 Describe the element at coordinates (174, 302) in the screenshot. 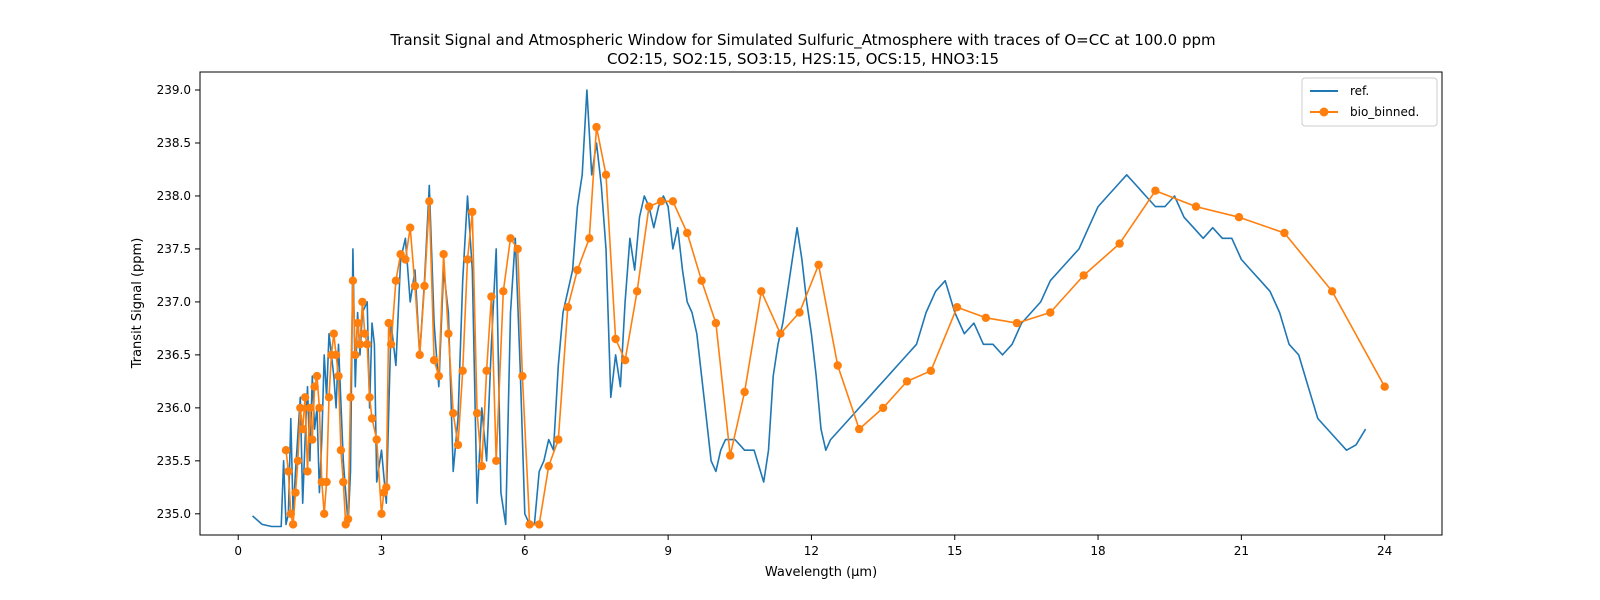

I see `y-tick-label: 237.0` at that location.